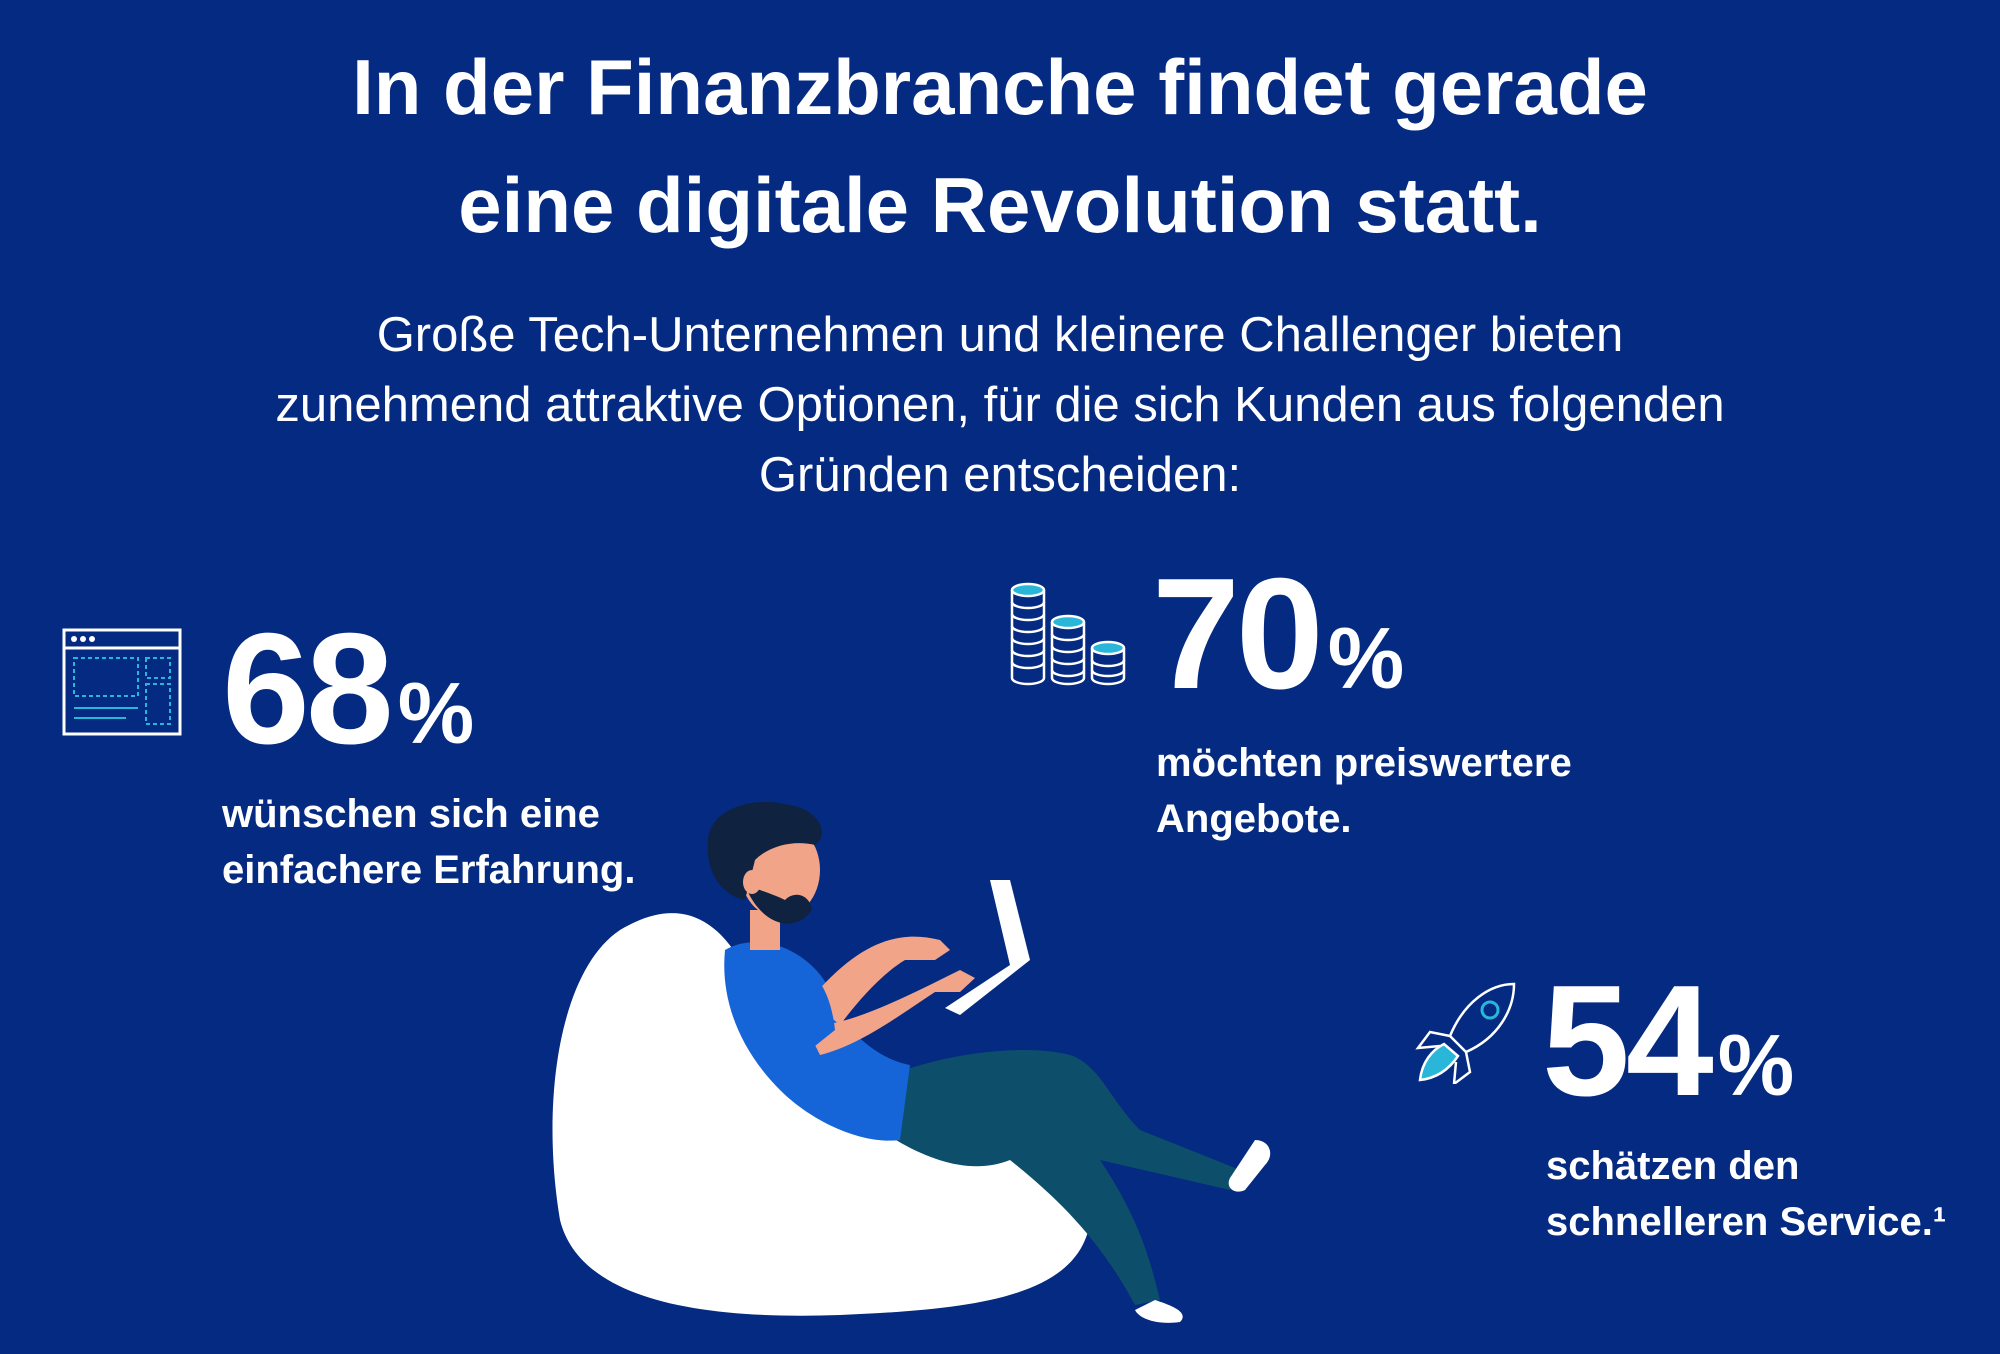 This screenshot has height=1354, width=2000. I want to click on stat-faster-service: 54% schätzen den schnelleren Service.¹, so click(1744, 1106).